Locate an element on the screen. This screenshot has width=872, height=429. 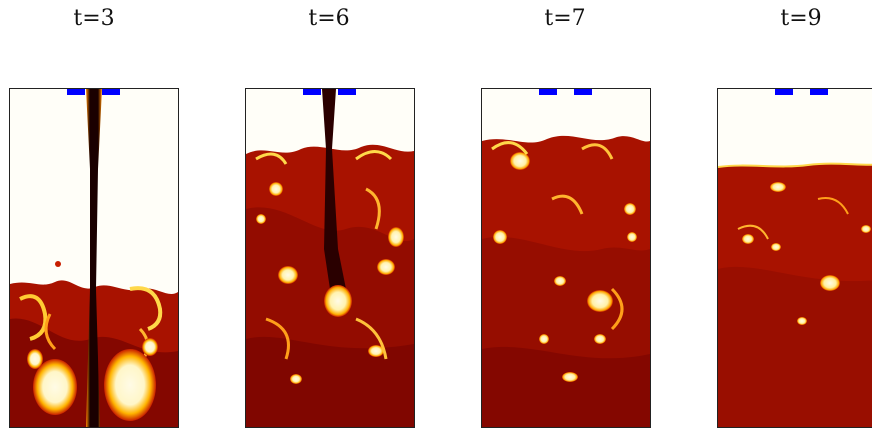
simulation-image-t9 is located at coordinates (795, 294).